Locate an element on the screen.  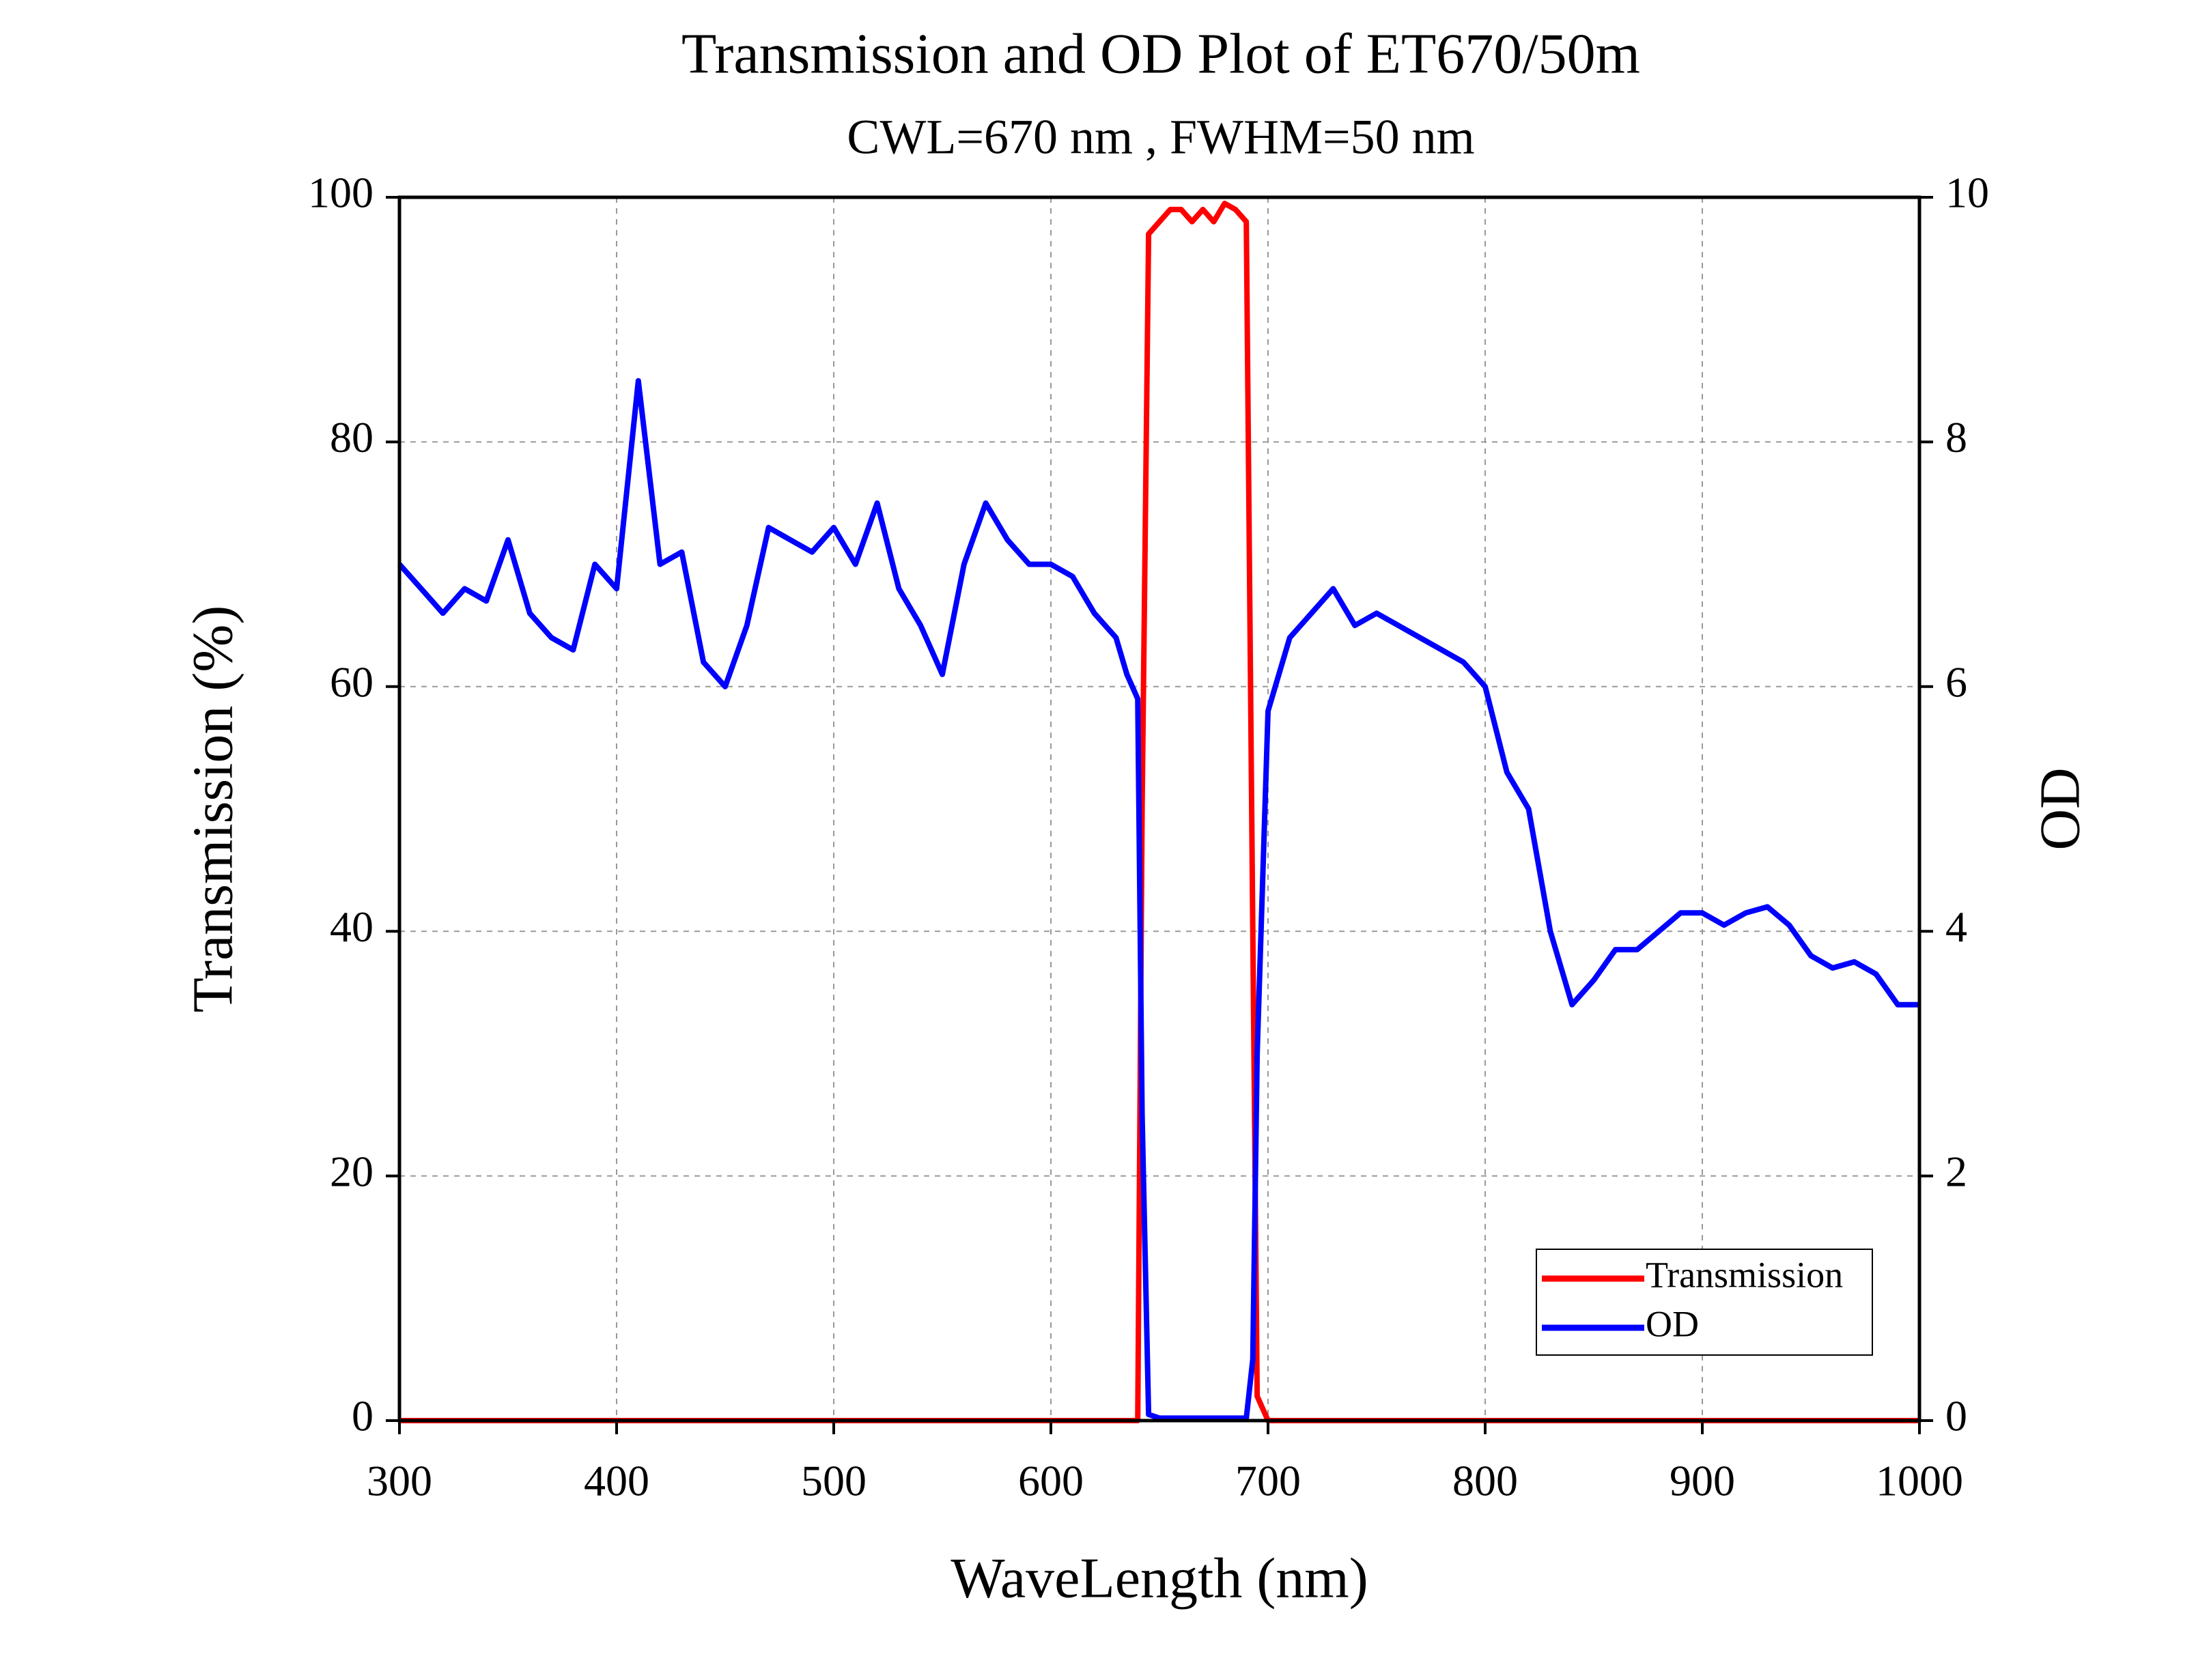
y-tick-label: 100 is located at coordinates (341, 193).